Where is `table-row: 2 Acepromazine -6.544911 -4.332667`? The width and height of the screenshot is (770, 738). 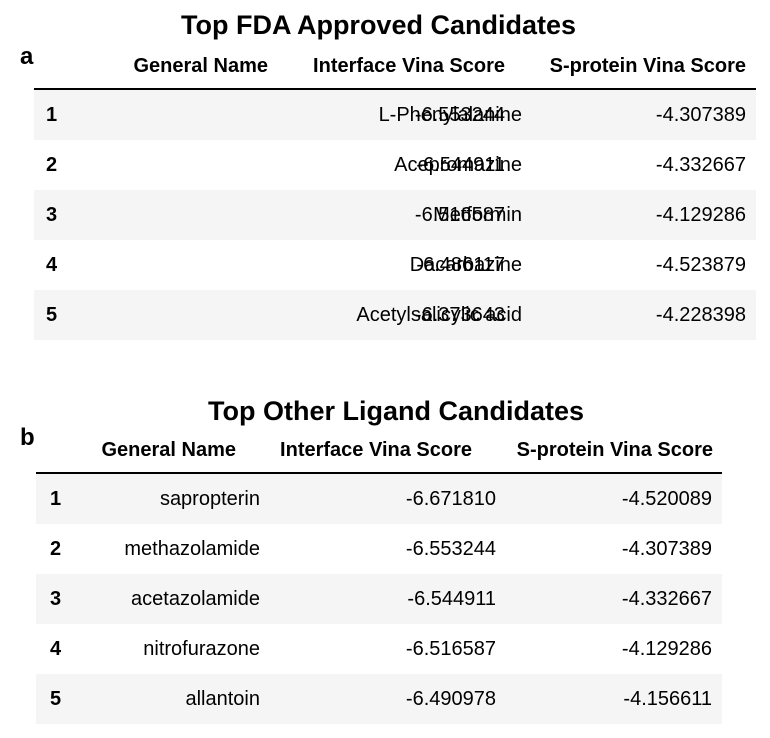 table-row: 2 Acepromazine -6.544911 -4.332667 is located at coordinates (395, 165).